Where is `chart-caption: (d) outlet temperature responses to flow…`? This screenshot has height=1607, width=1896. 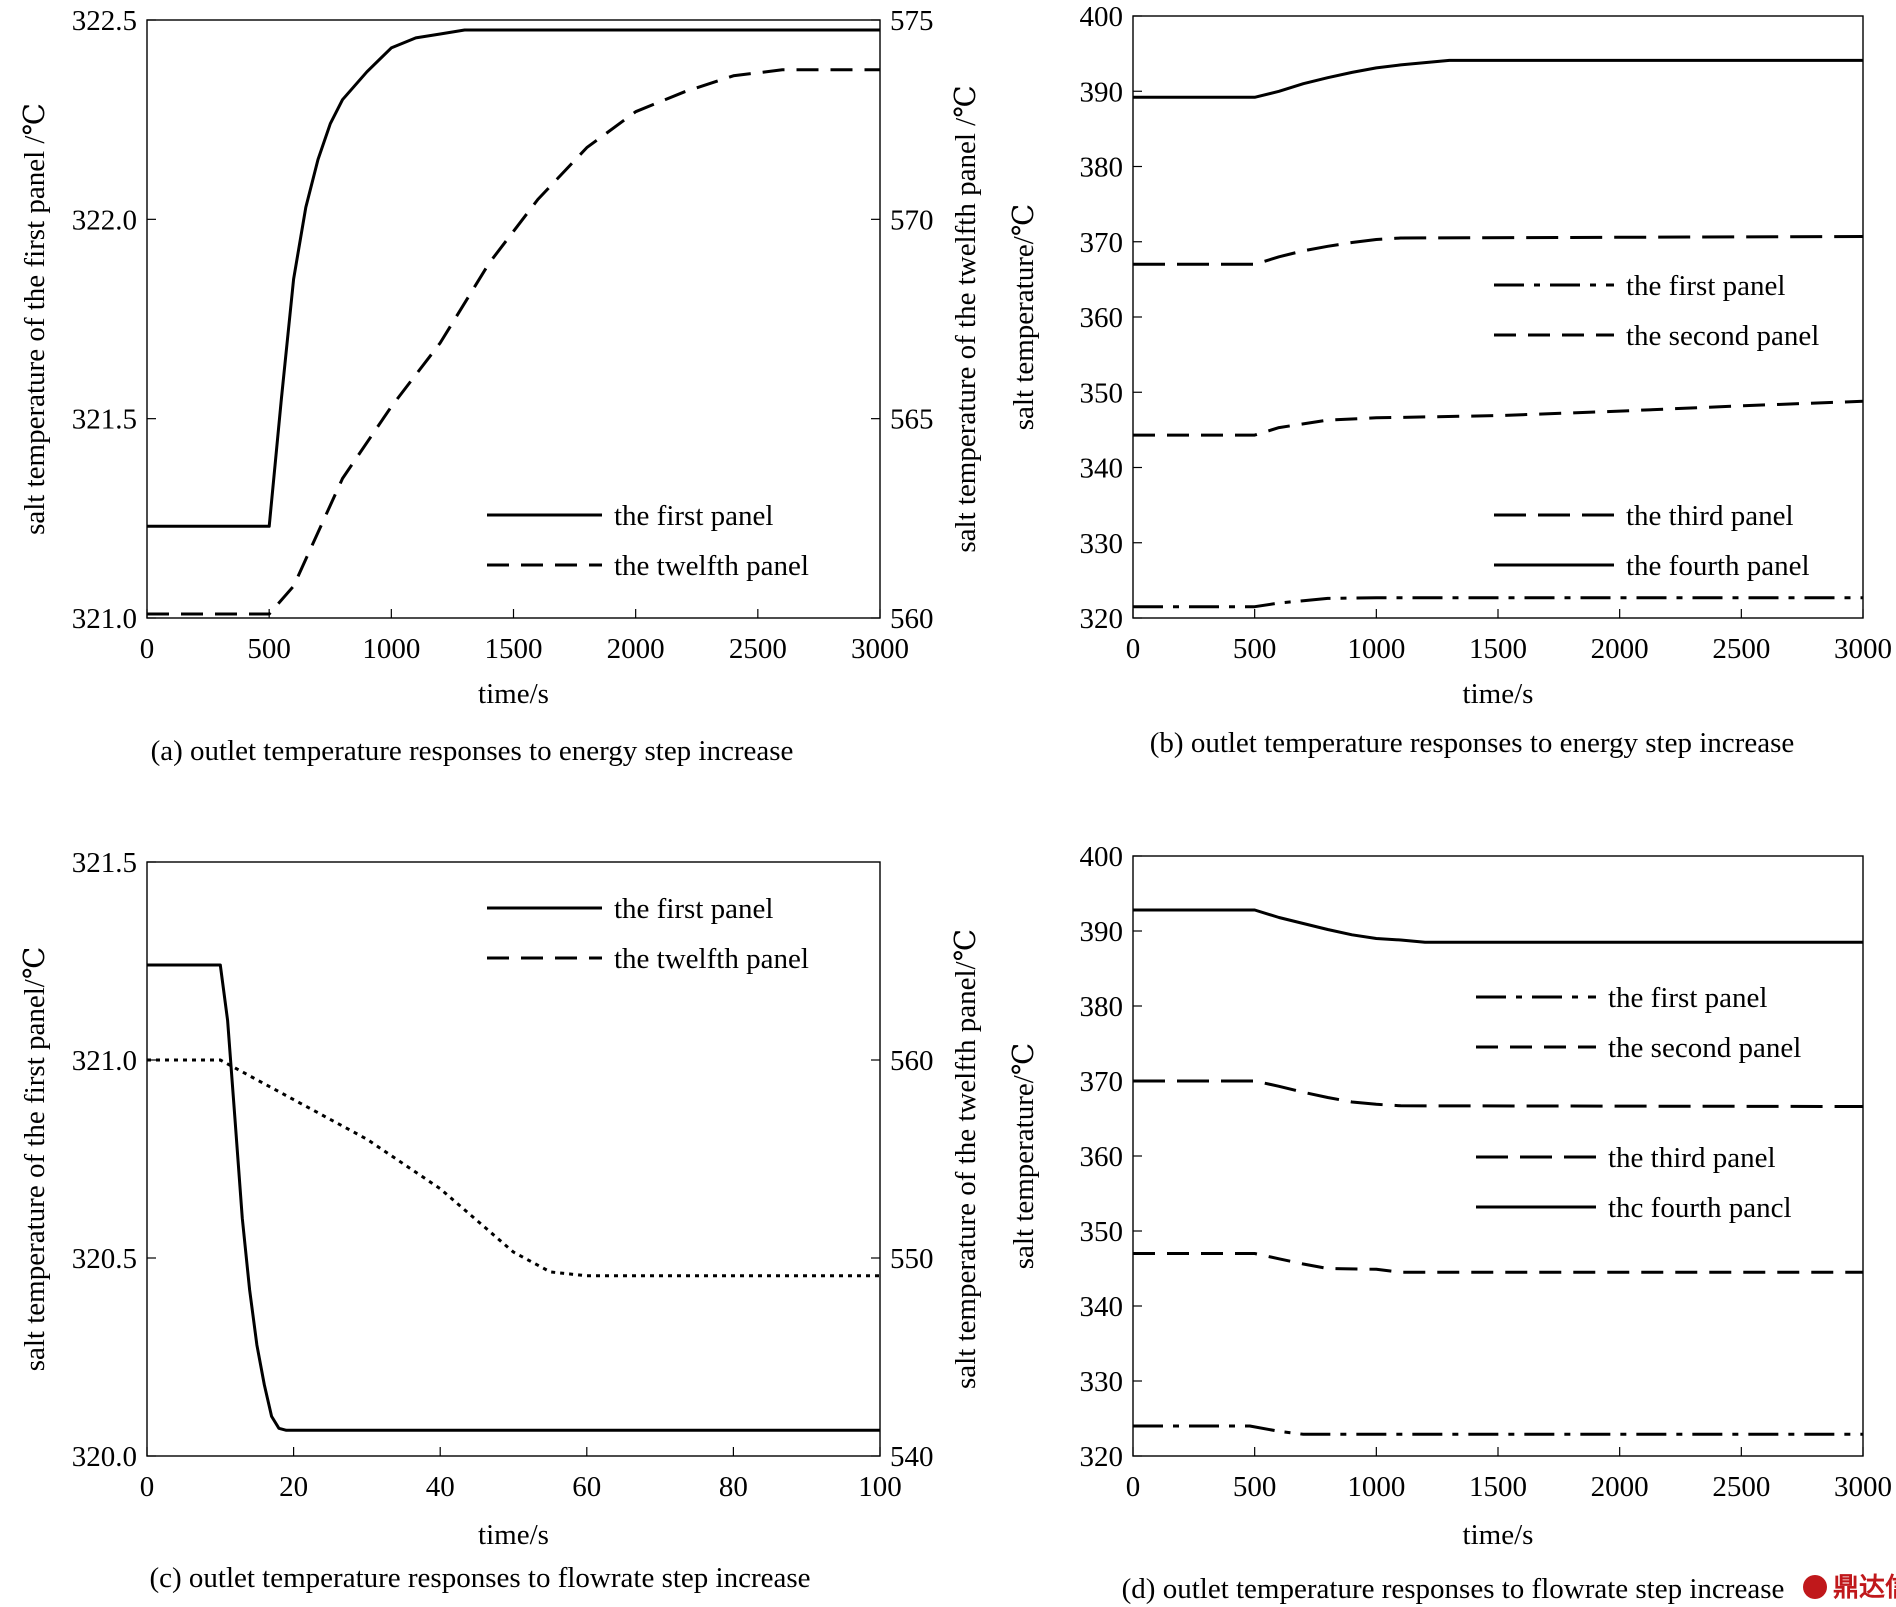 chart-caption: (d) outlet temperature responses to flow… is located at coordinates (1453, 1589).